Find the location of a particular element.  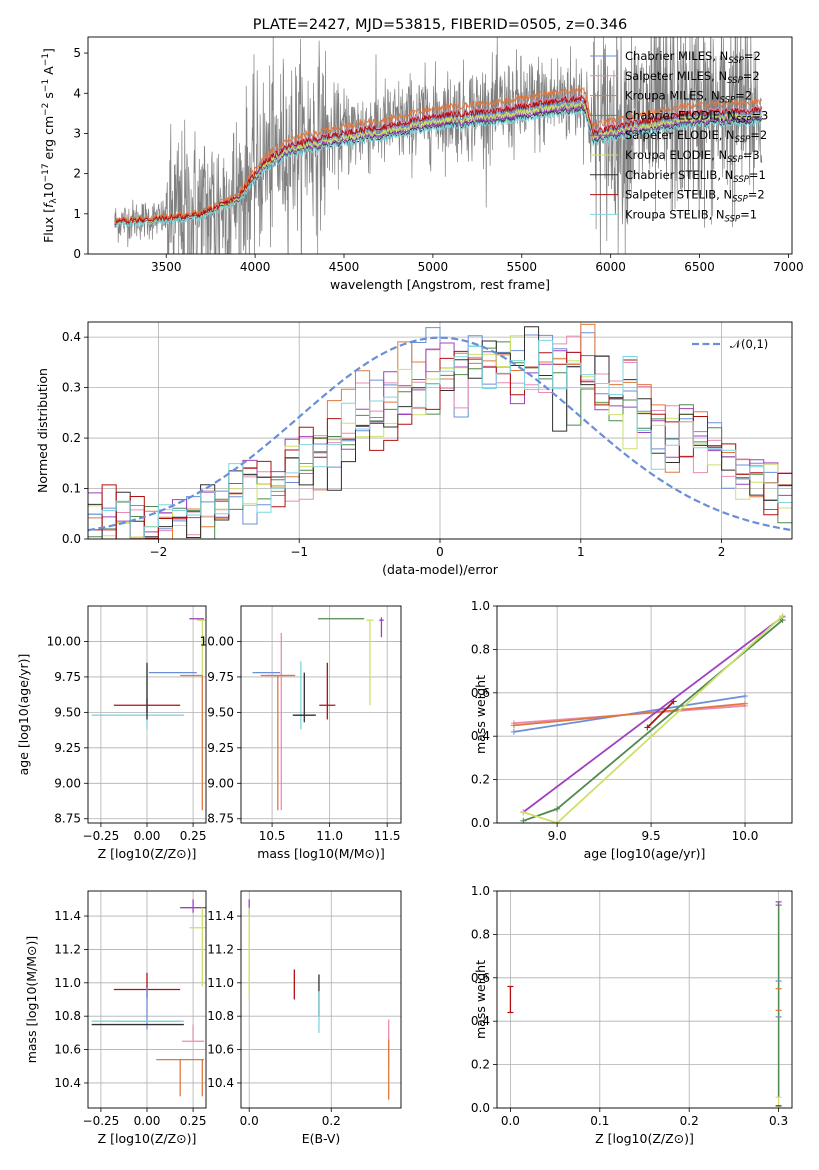

y-tick-label: 3 is located at coordinates (77, 133).